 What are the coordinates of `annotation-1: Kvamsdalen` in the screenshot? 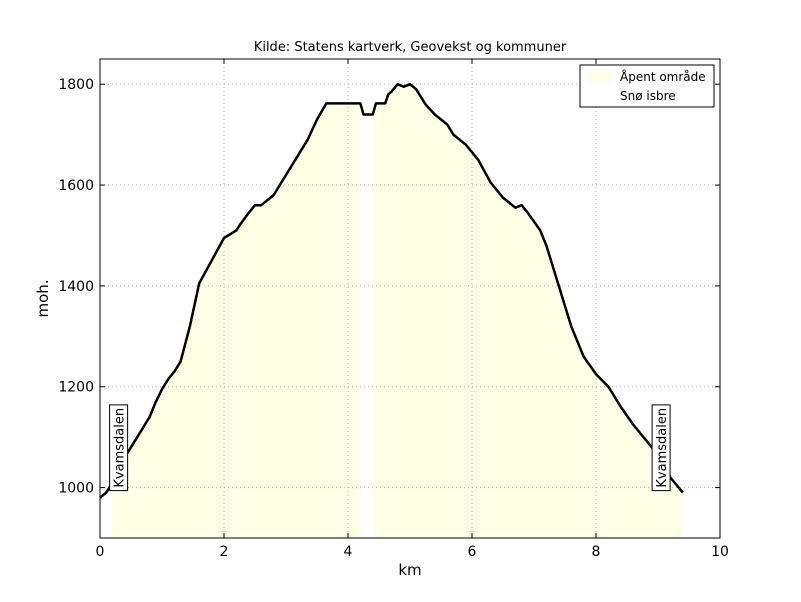 It's located at (119, 448).